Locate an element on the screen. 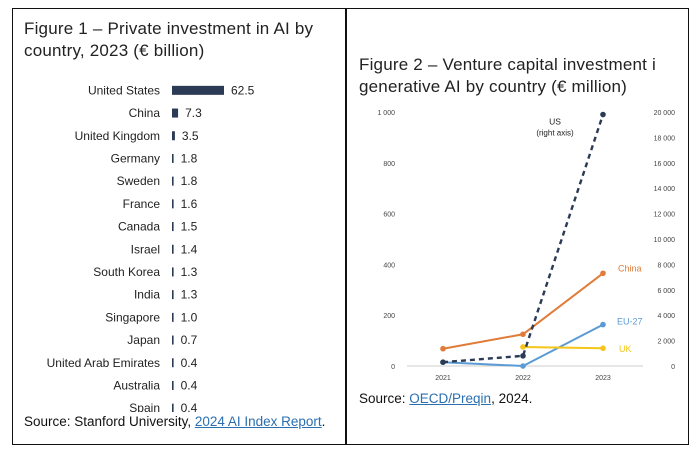 The image size is (700, 455). figure2-source: Source: OECD/Preqin, 2024. is located at coordinates (445, 398).